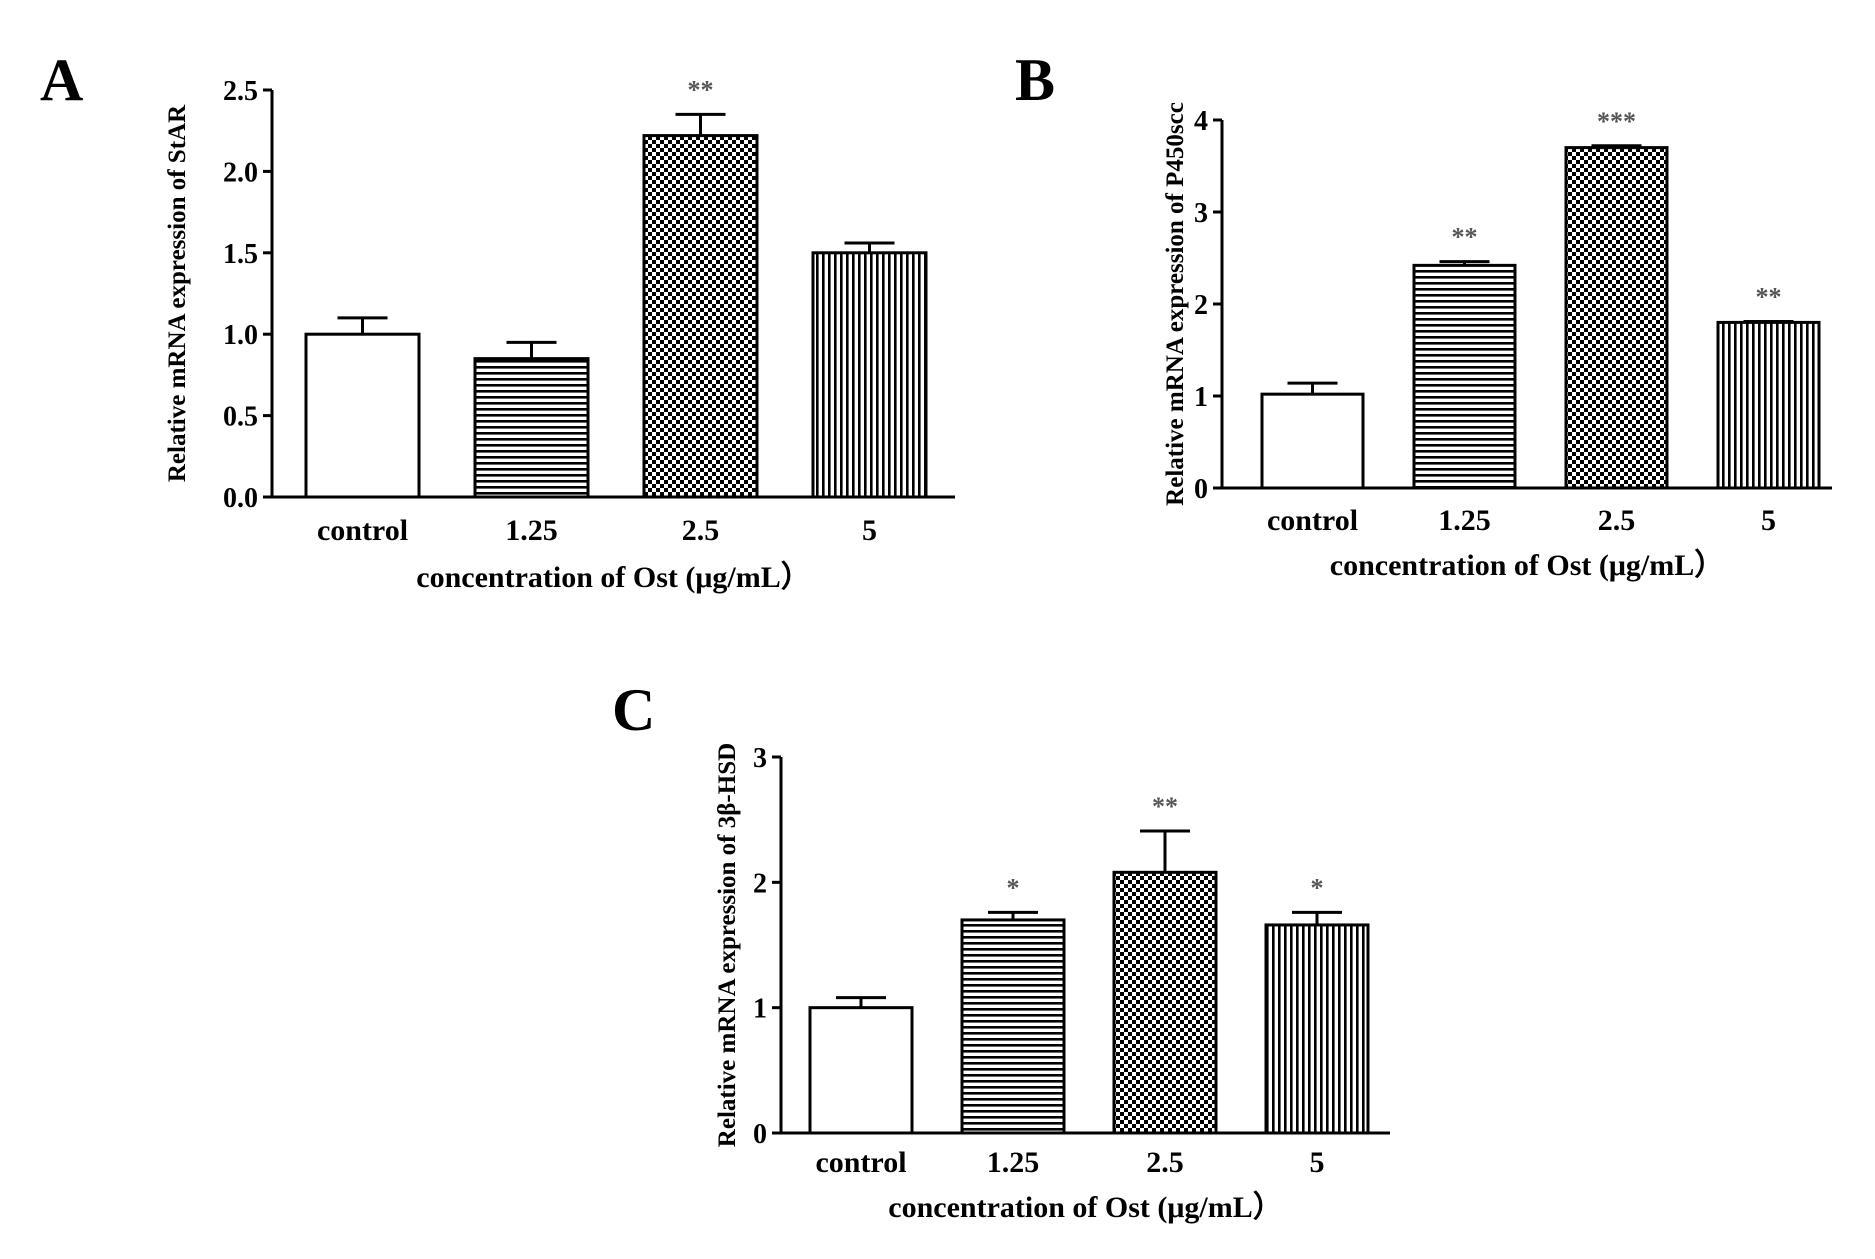 This screenshot has height=1259, width=1875. What do you see at coordinates (633, 710) in the screenshot?
I see `panel-label: C` at bounding box center [633, 710].